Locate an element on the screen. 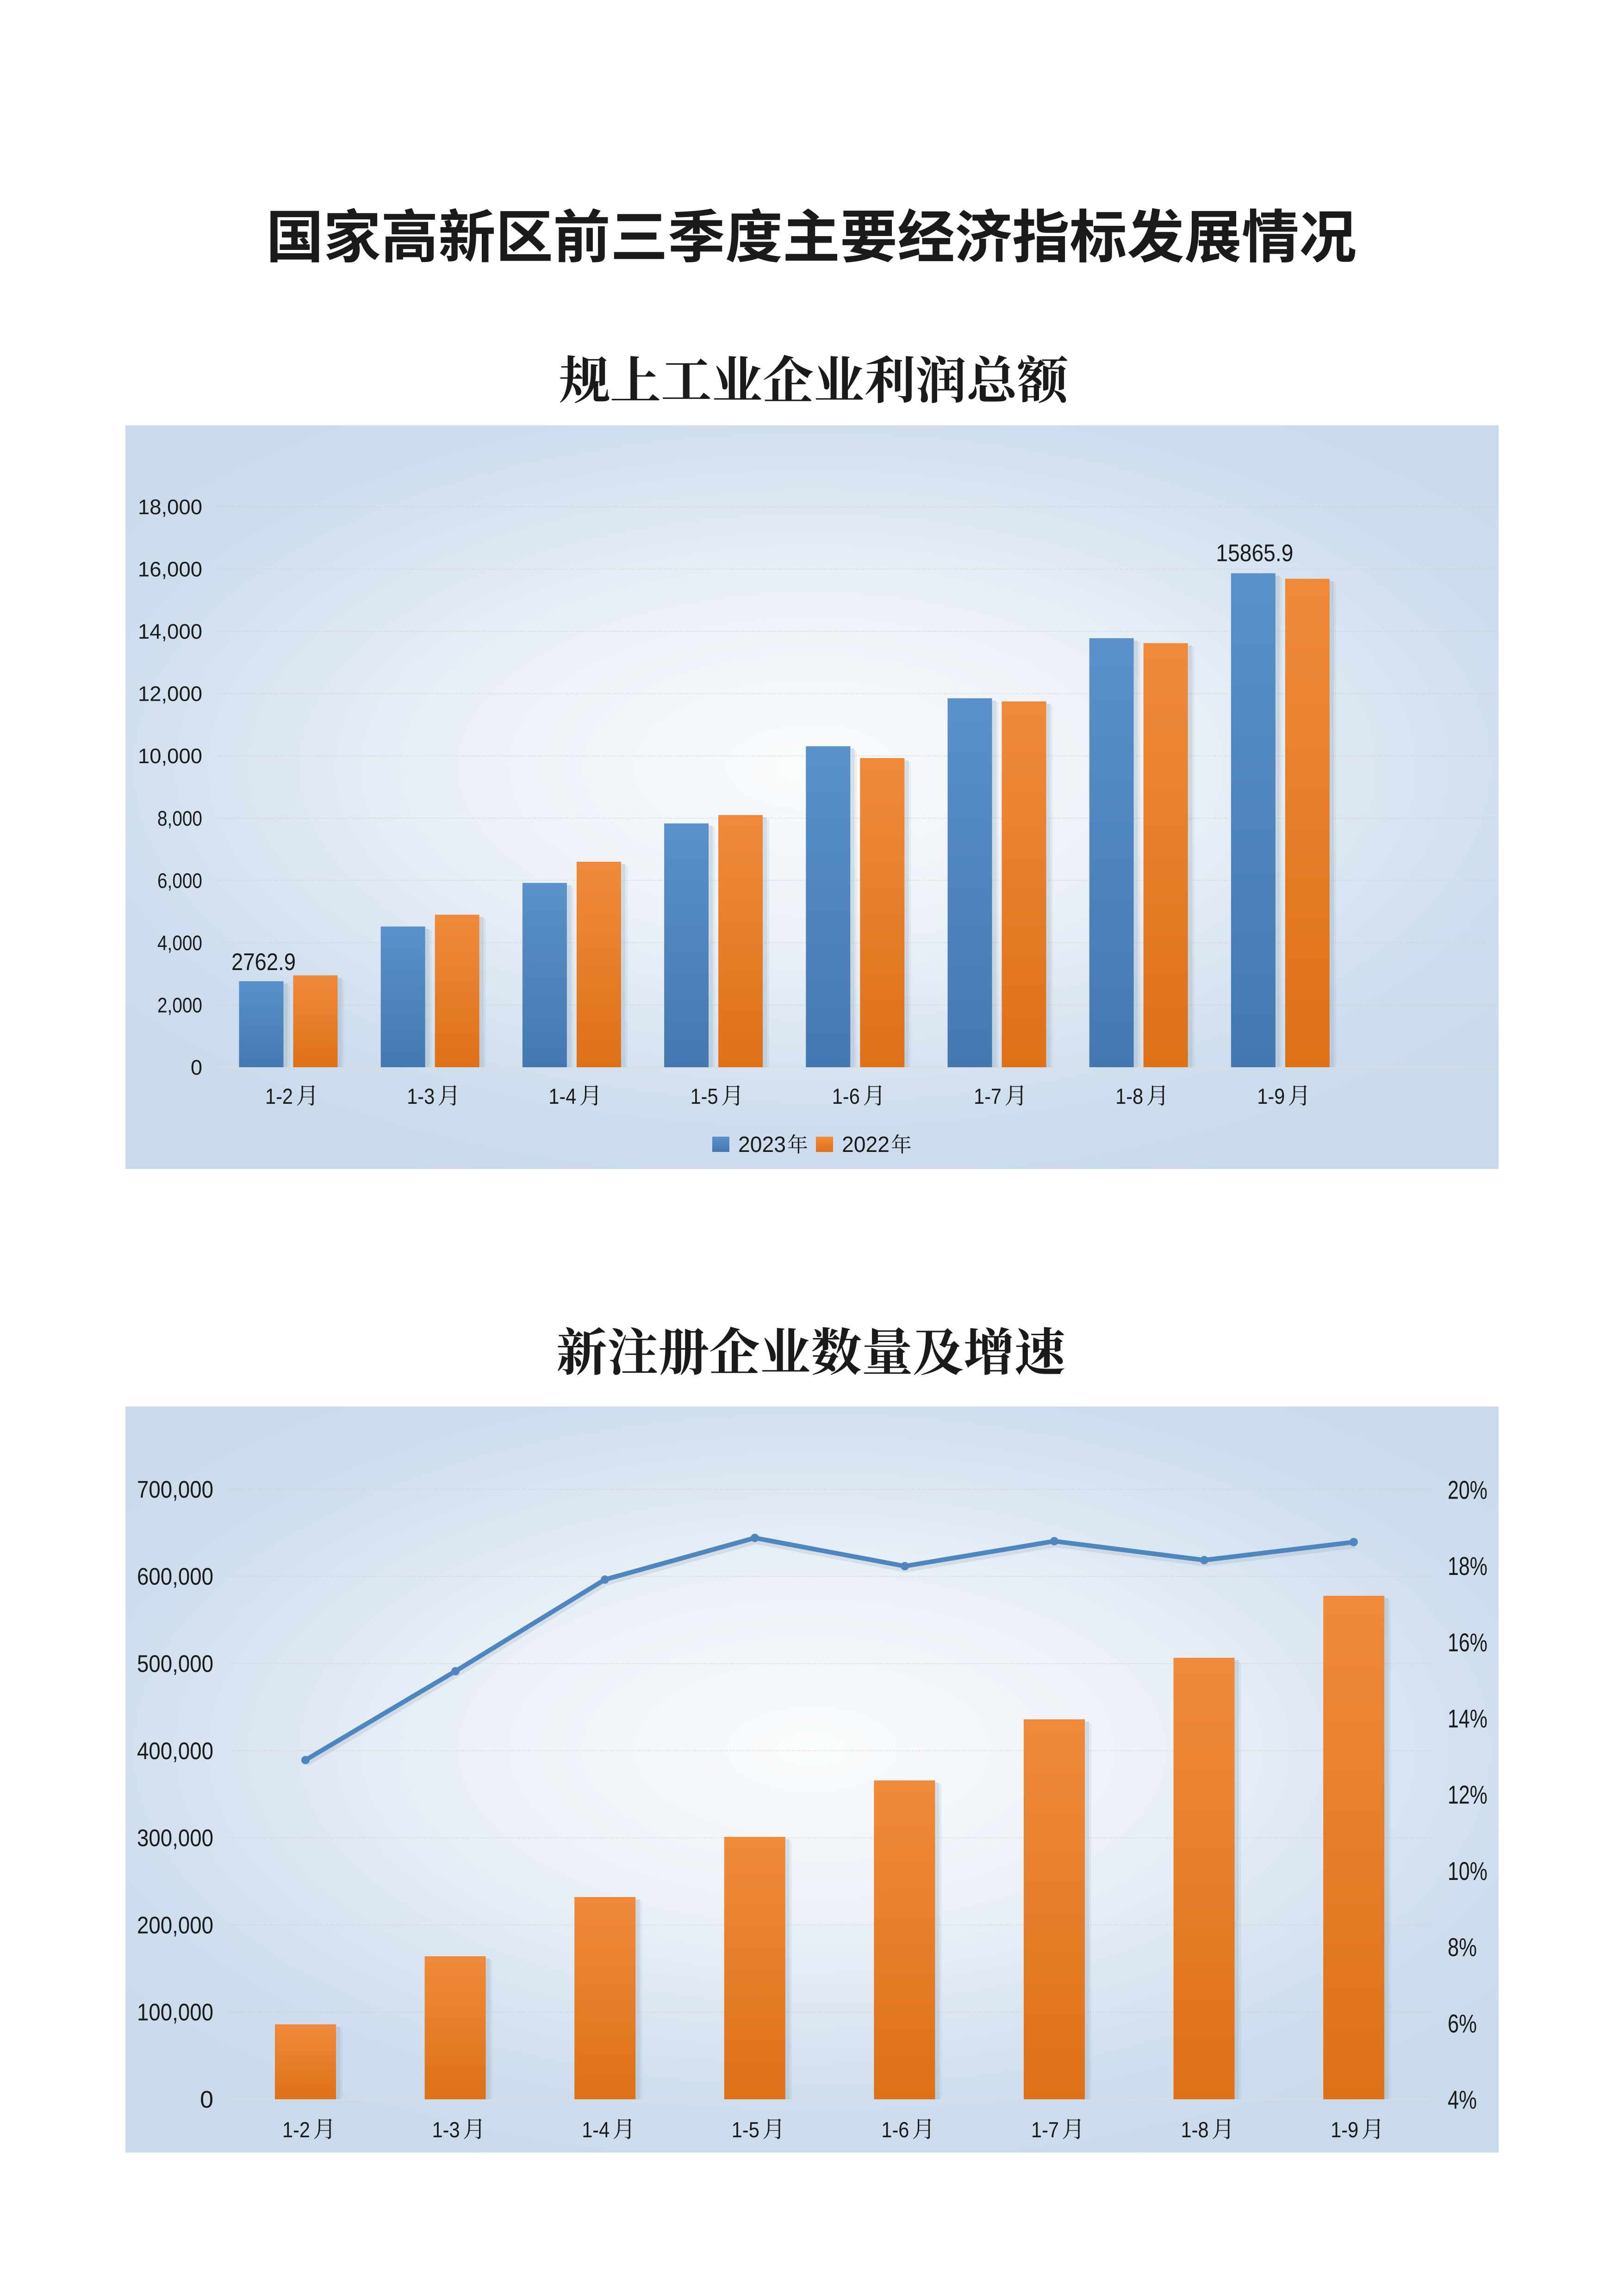 The width and height of the screenshot is (1624, 2296). svg-text: 6% is located at coordinates (1462, 2023).